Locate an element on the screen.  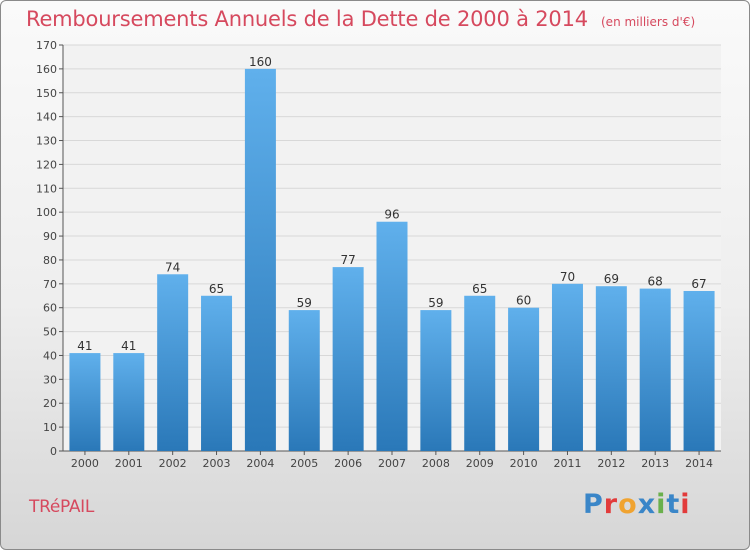
x-tick-label: 2000 is located at coordinates (85, 463).